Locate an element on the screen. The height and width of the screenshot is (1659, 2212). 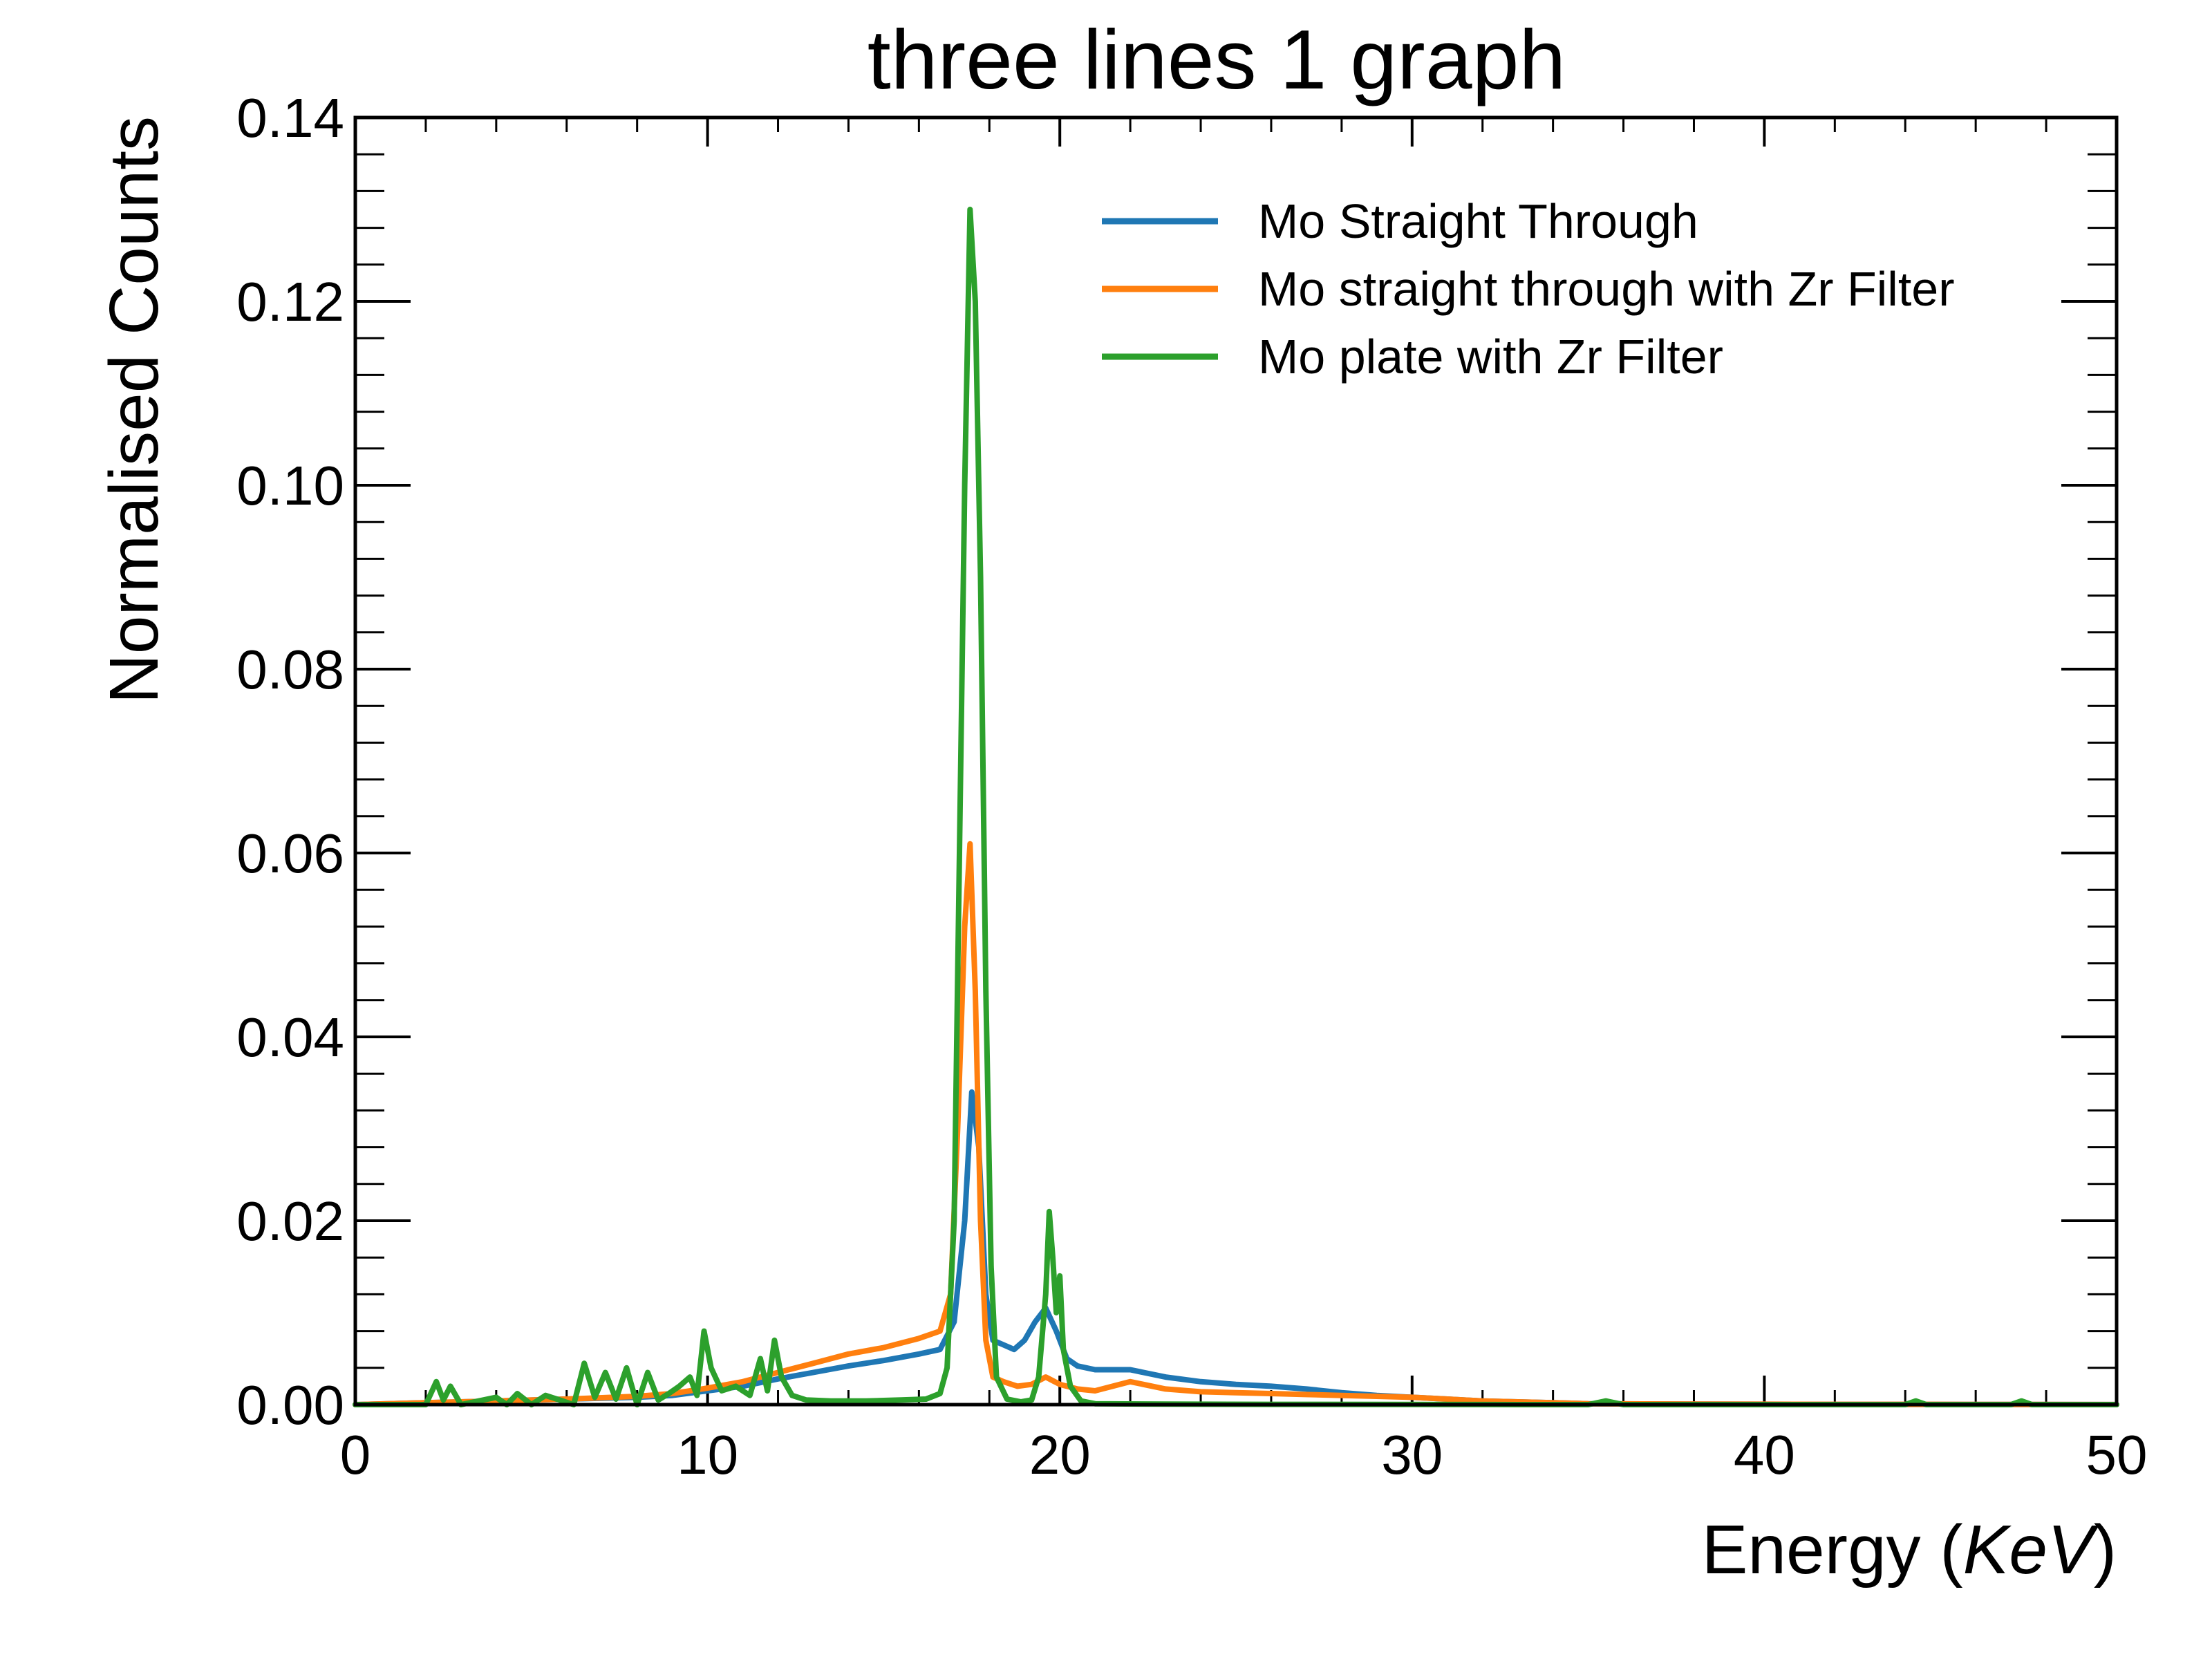
x-tick-label: 0 is located at coordinates (356, 1455).